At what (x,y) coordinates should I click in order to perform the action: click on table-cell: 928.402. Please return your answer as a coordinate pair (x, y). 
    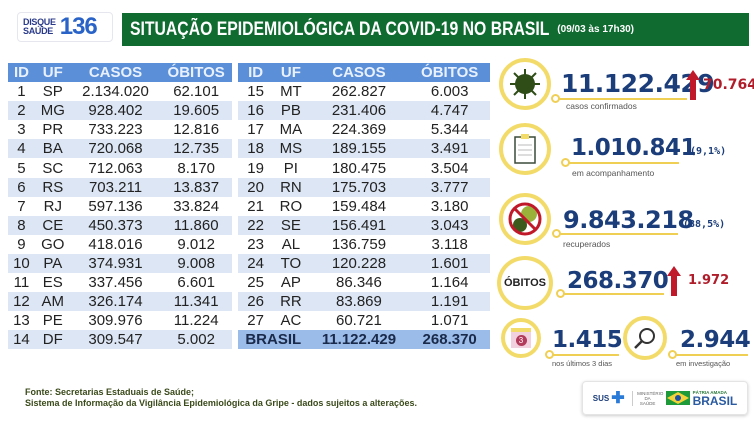
    Looking at the image, I should click on (115, 111).